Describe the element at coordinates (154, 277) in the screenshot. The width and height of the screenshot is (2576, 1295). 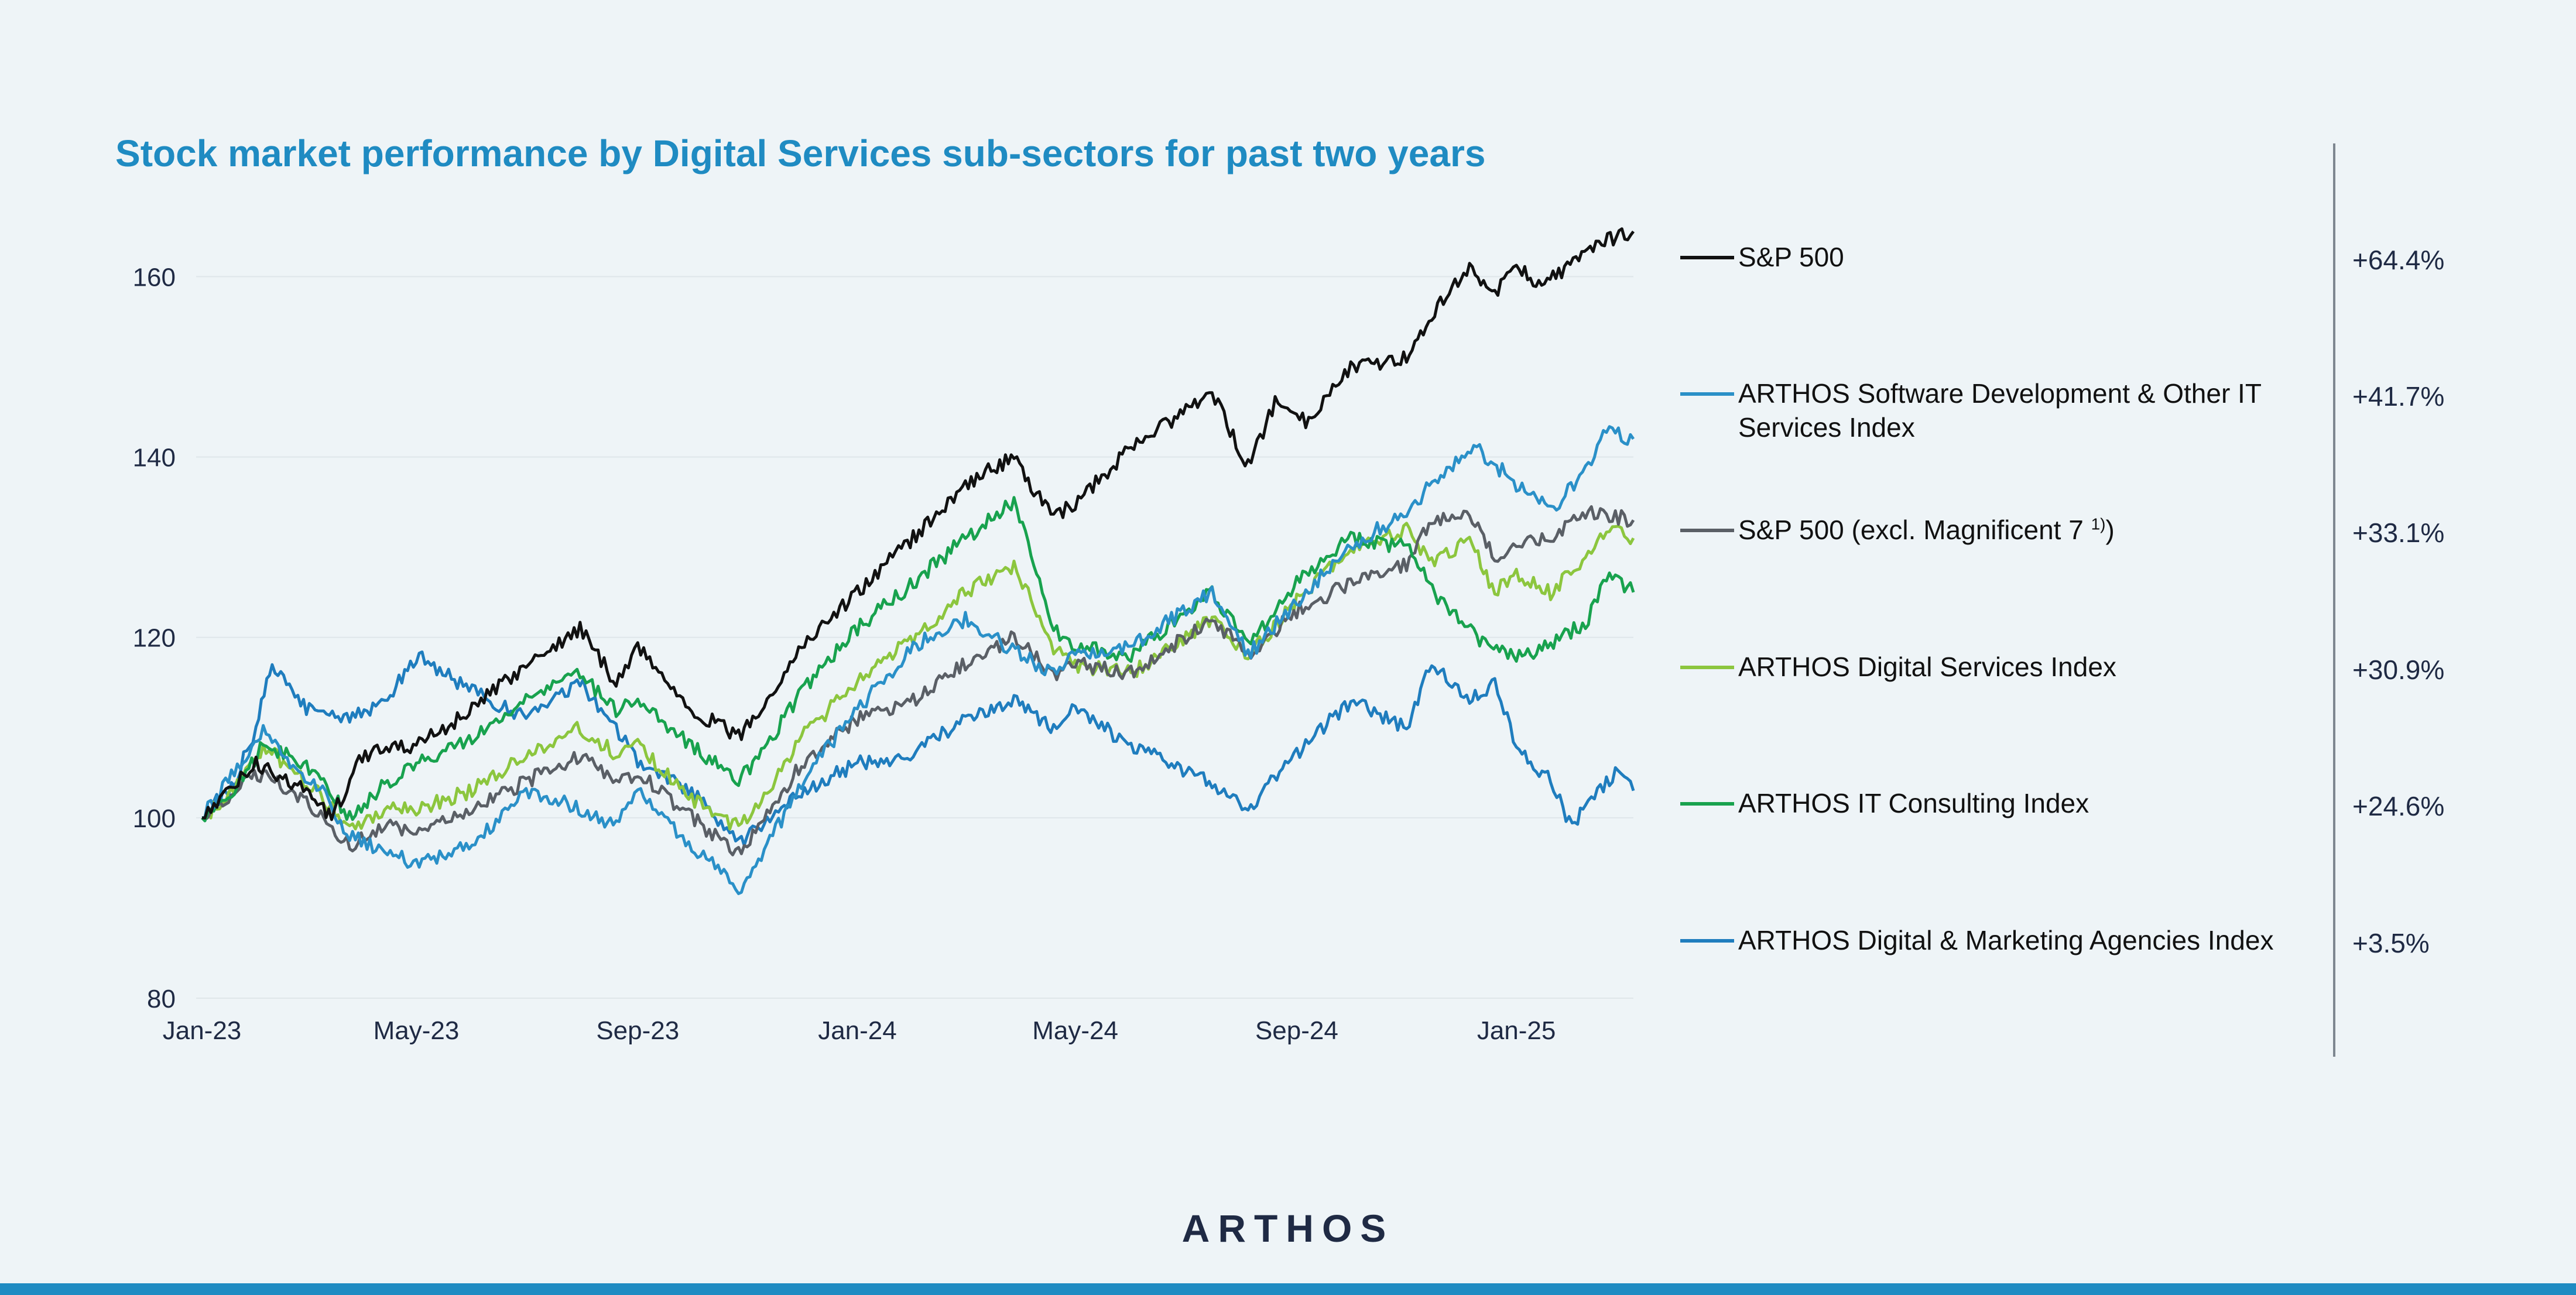
I see `y-tick-label: 160` at that location.